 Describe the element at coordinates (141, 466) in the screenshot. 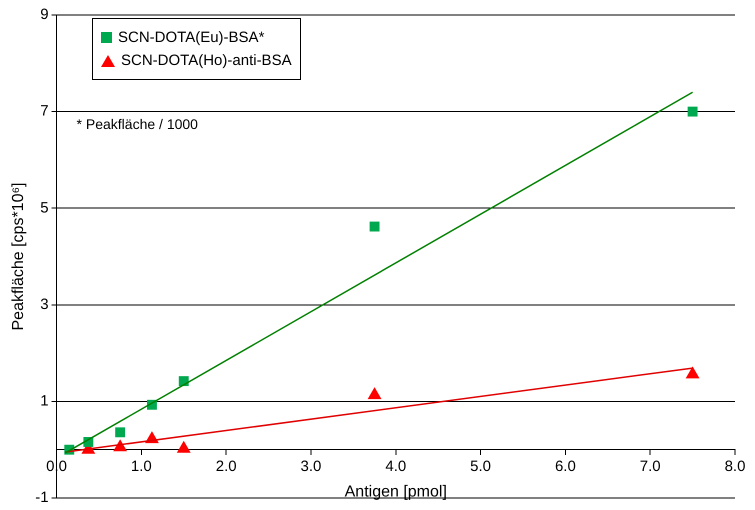

I see `x-tick-label: 1.0` at that location.